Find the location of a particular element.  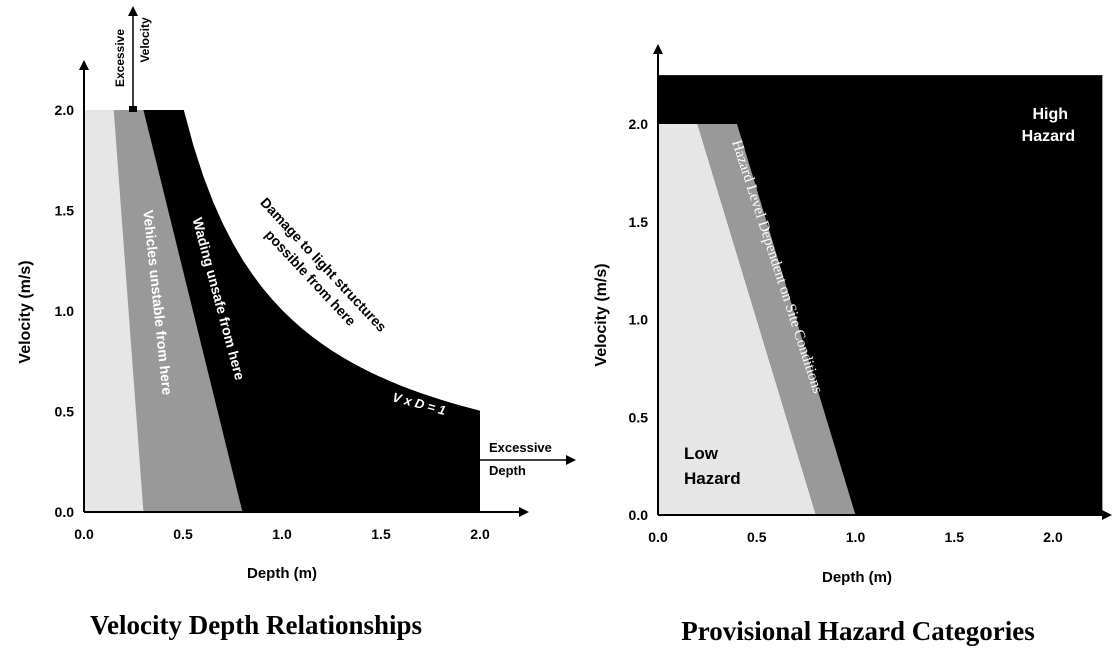

left-x-tick-label: 2.0 is located at coordinates (480, 534).